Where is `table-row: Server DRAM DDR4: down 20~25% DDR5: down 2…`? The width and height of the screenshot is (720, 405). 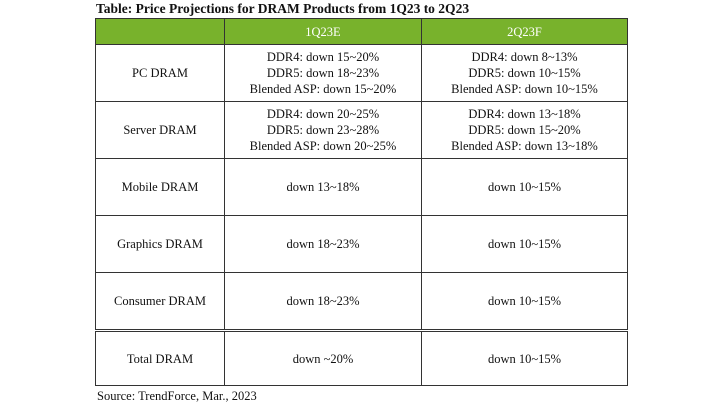 table-row: Server DRAM DDR4: down 20~25% DDR5: down 2… is located at coordinates (361, 130).